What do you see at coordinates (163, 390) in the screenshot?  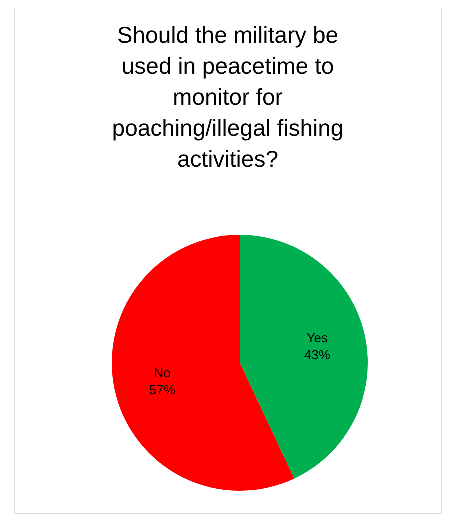 I see `data-label: 57%` at bounding box center [163, 390].